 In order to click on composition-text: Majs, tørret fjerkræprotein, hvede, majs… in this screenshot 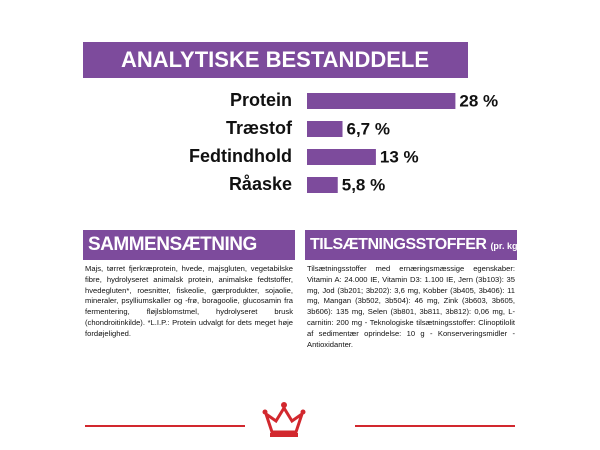, I will do `click(189, 301)`.